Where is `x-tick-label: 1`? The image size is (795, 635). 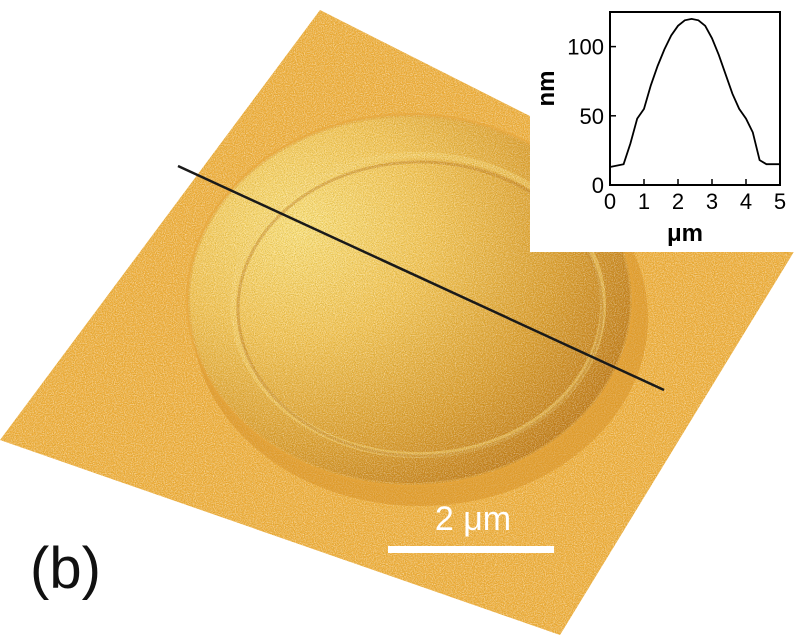
x-tick-label: 1 is located at coordinates (644, 201).